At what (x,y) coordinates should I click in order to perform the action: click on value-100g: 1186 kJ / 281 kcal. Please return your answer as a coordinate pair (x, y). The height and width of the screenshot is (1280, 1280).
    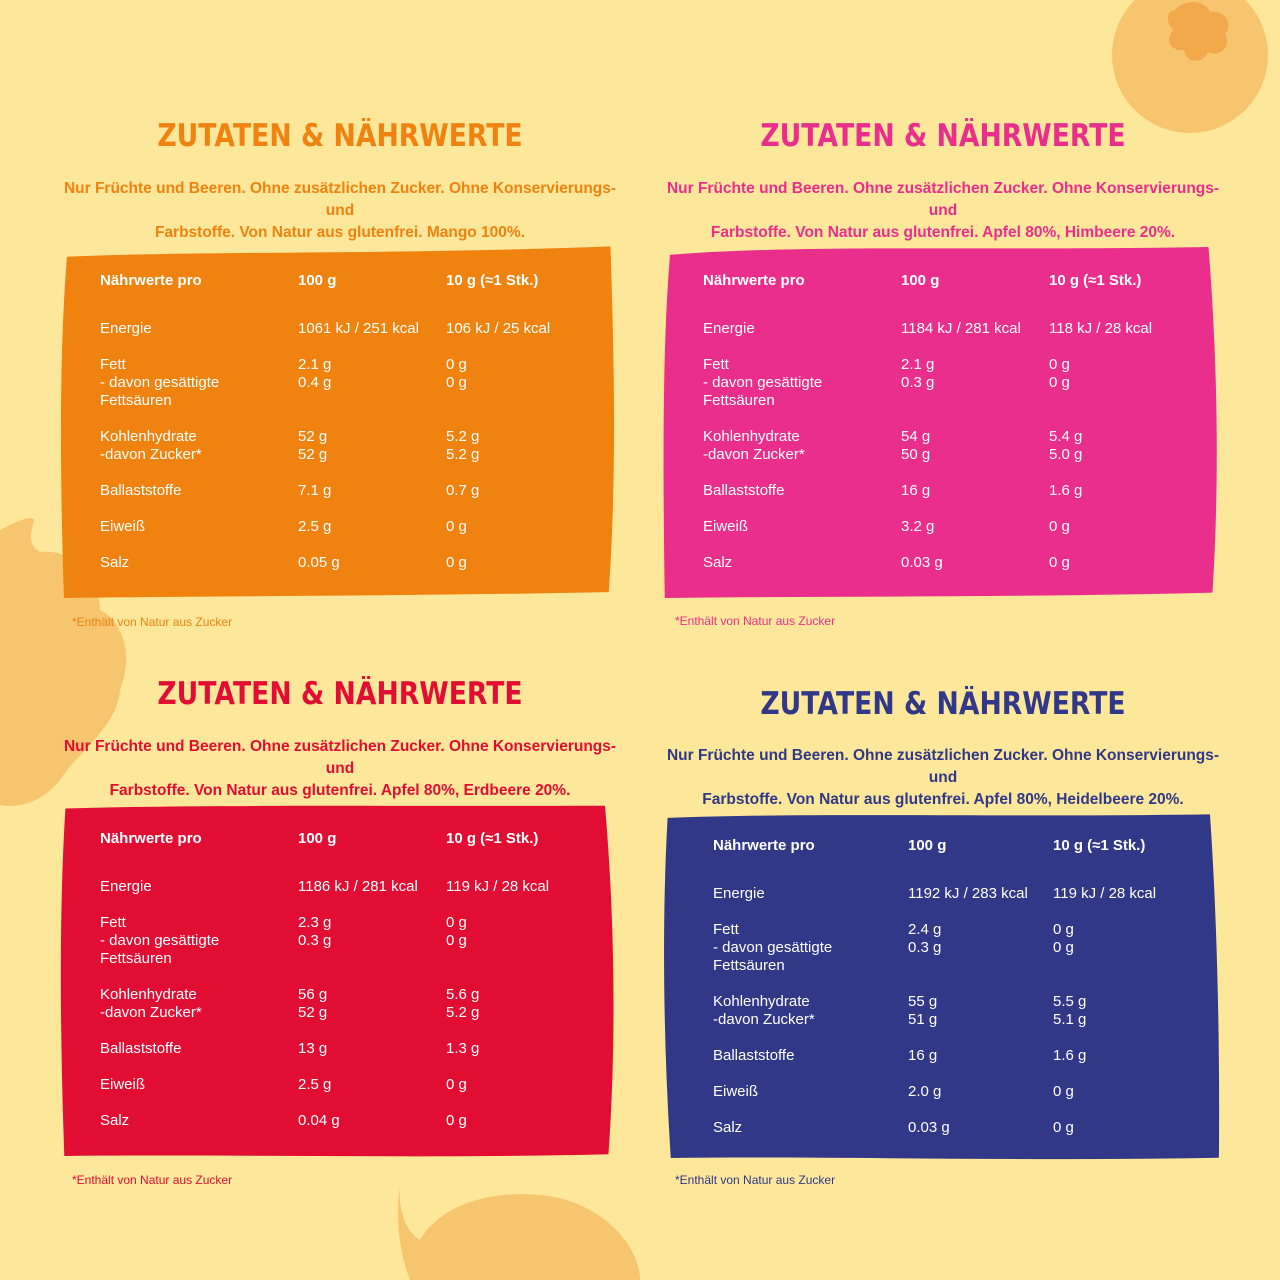
    Looking at the image, I should click on (358, 886).